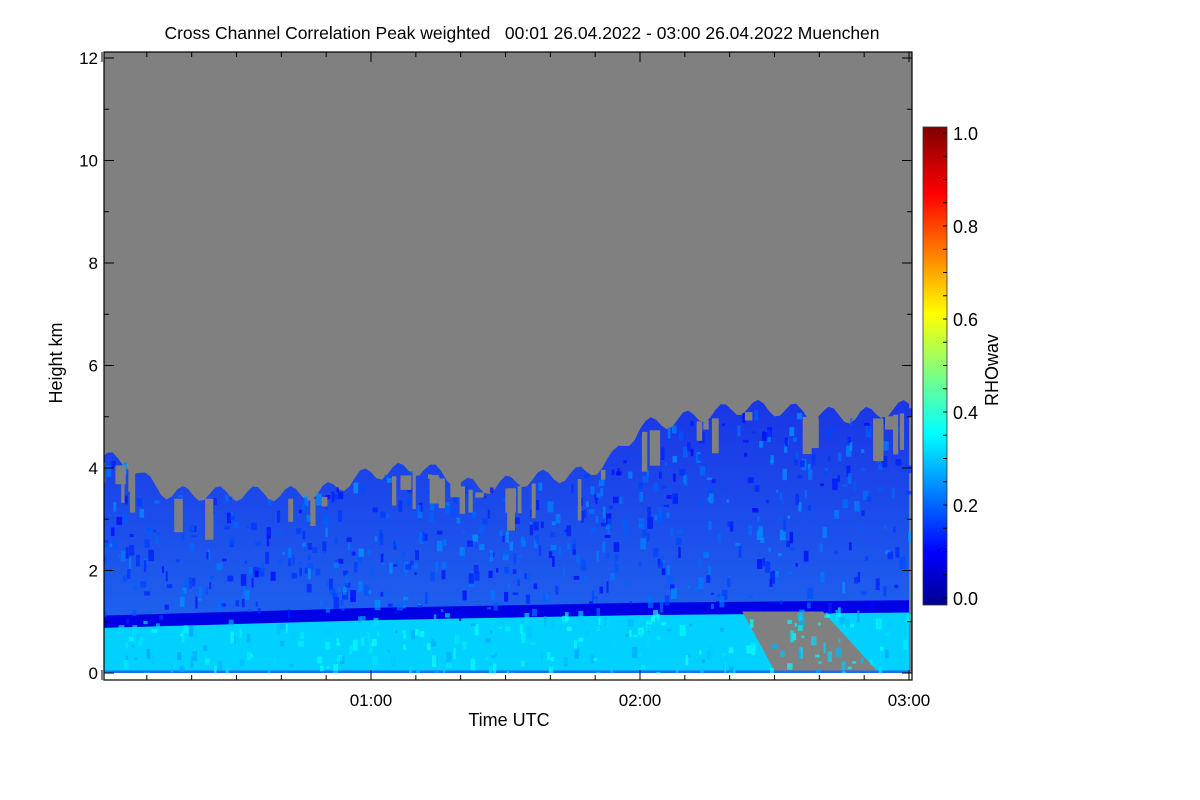 The width and height of the screenshot is (1200, 800). Describe the element at coordinates (960, 366) in the screenshot. I see `colorbar-axis: 0.0 0.2 0.4 0.6 0.8 1.0` at that location.